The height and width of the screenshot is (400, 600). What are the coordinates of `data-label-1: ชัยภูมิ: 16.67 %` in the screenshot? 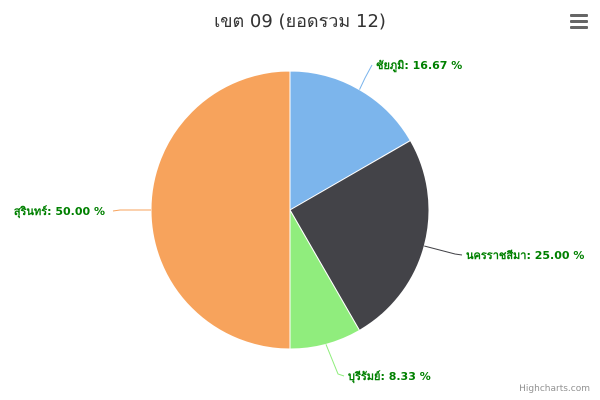 It's located at (419, 66).